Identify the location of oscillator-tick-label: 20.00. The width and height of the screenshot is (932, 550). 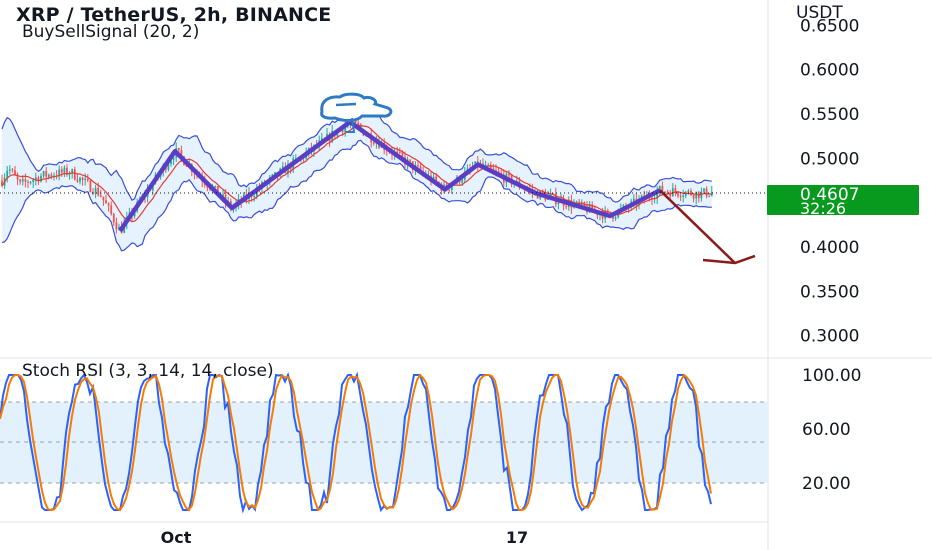
(826, 484).